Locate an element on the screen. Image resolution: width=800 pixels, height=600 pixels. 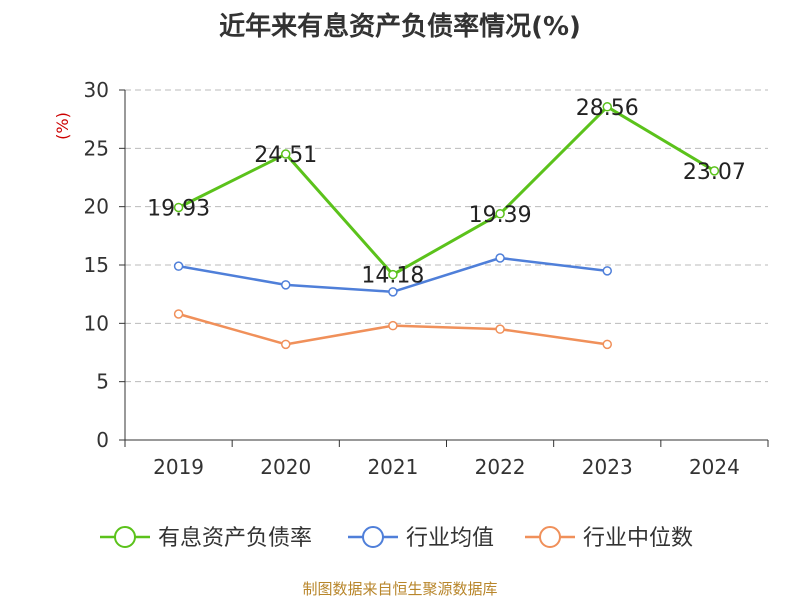
data-label: 28.56 is located at coordinates (607, 108).